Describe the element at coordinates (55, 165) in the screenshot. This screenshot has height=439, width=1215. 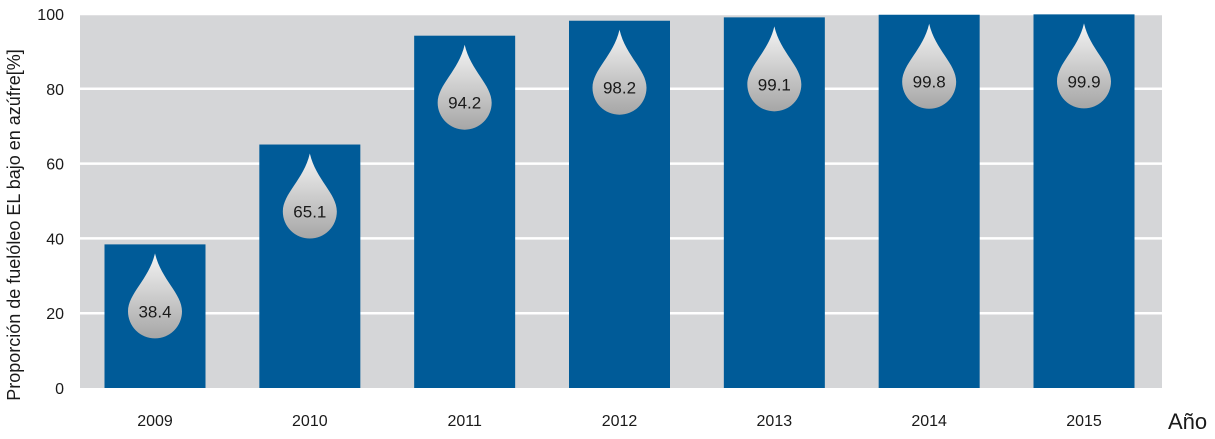
I see `y-tick-label: 60` at that location.